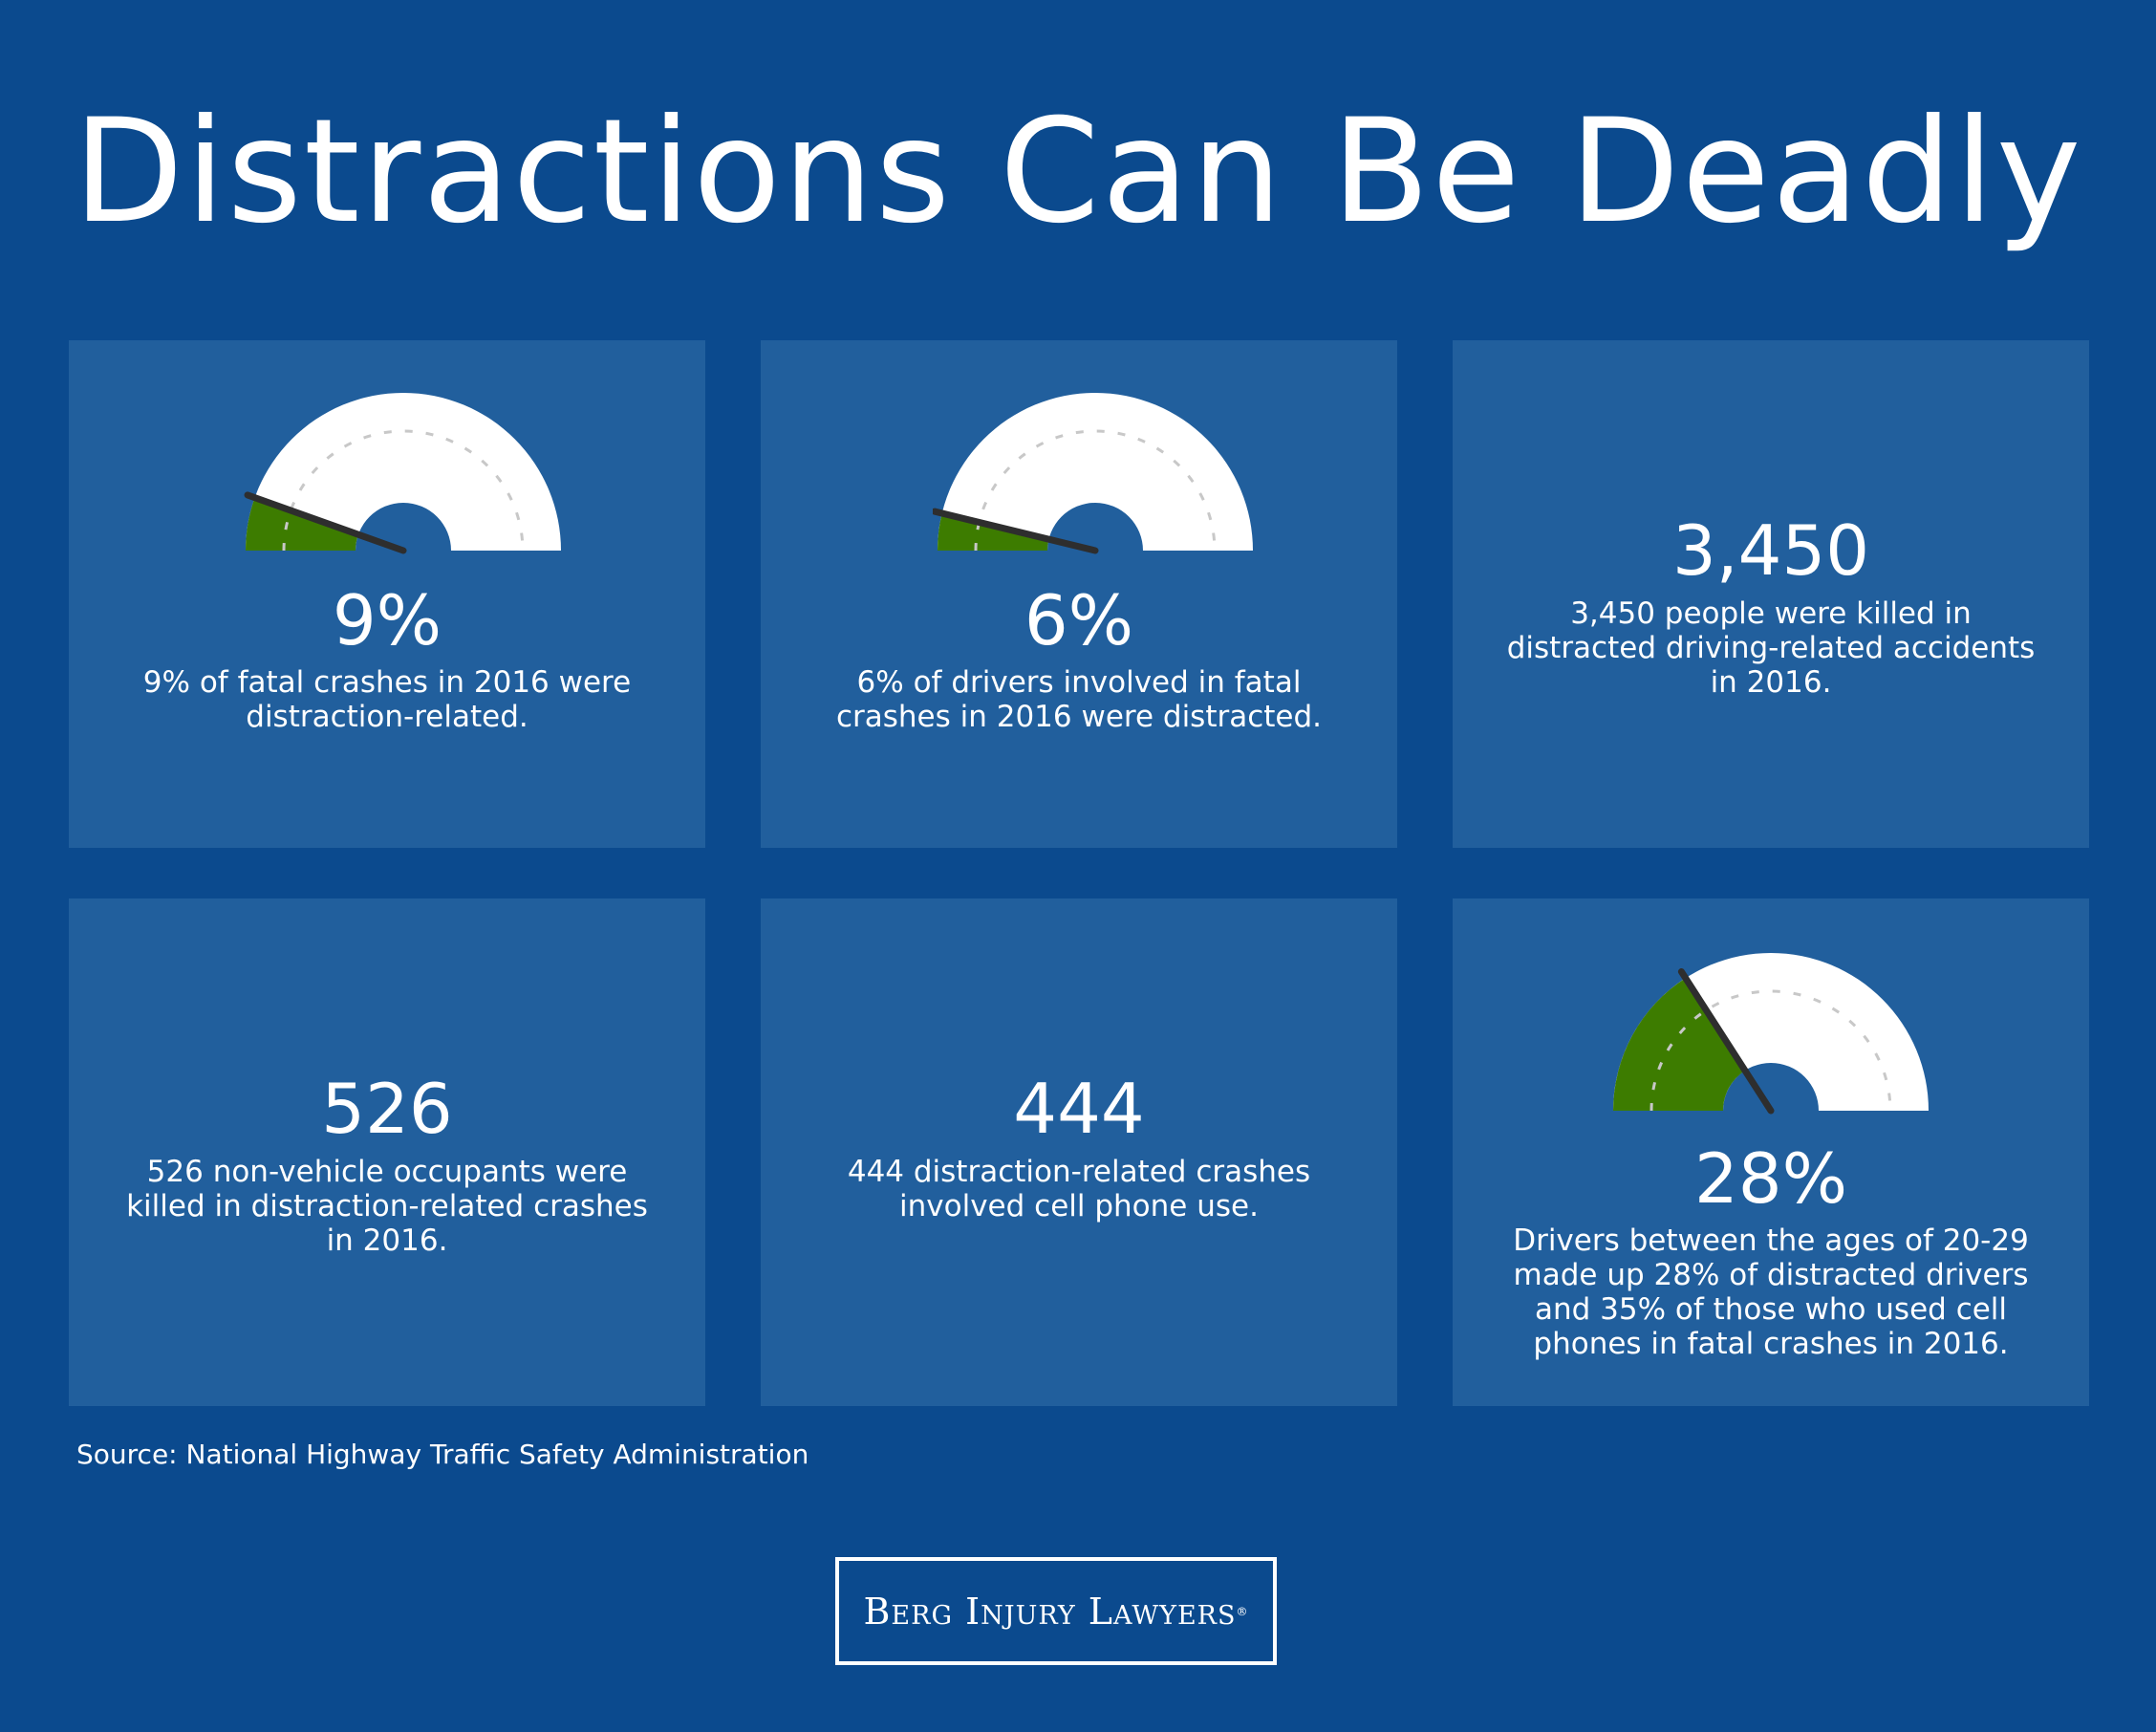 Image resolution: width=2156 pixels, height=1732 pixels. Describe the element at coordinates (1050, 1611) in the screenshot. I see `logo-text: Berg Injury Lawyers` at that location.